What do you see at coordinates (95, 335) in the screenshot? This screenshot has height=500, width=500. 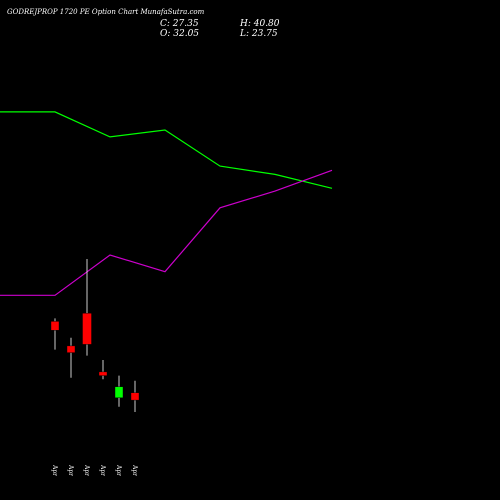 I see `candles` at bounding box center [95, 335].